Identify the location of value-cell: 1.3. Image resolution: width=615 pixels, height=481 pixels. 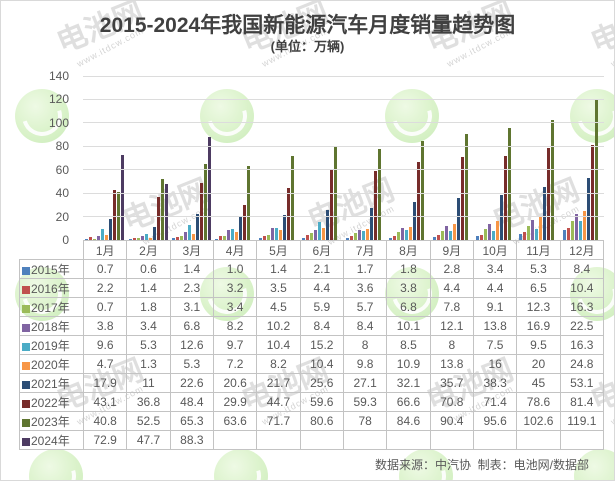
(148, 364).